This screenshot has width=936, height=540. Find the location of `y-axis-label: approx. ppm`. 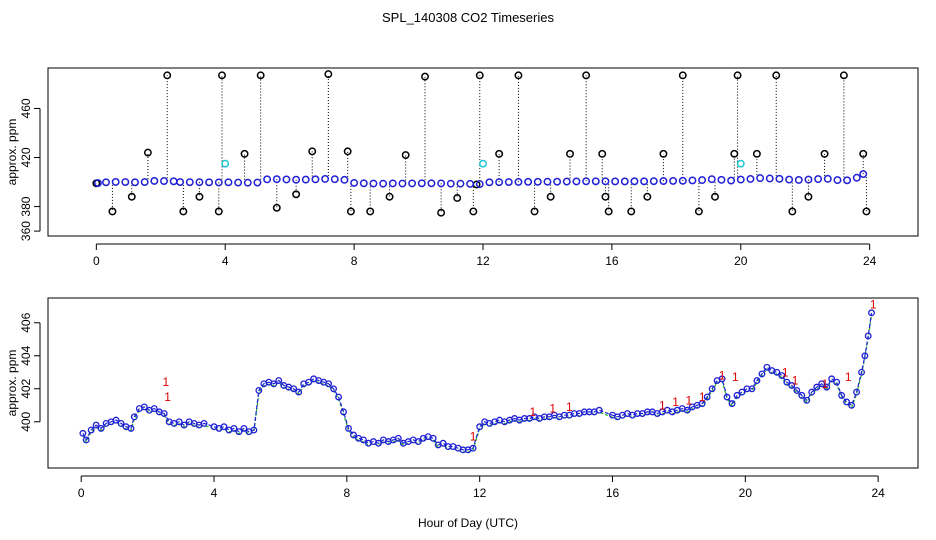

y-axis-label: approx. ppm is located at coordinates (12, 152).